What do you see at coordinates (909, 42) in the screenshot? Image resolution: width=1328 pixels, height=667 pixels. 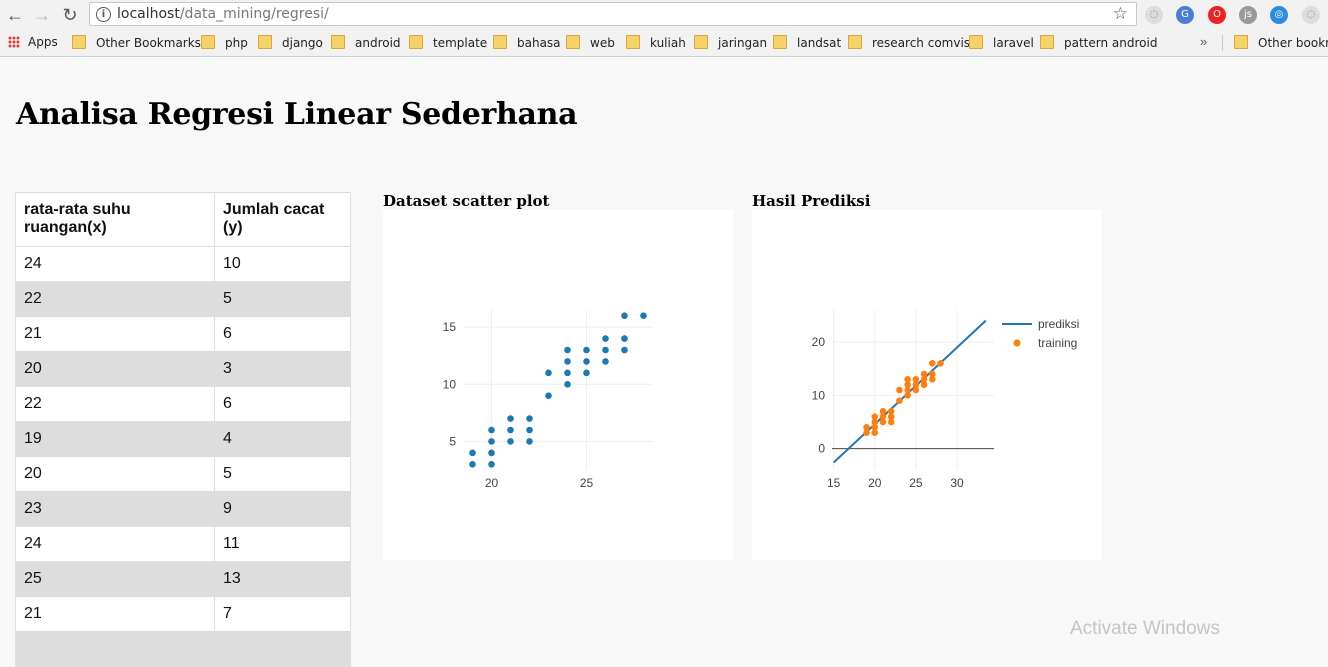 I see `bookmark-folder: research comvis` at bounding box center [909, 42].